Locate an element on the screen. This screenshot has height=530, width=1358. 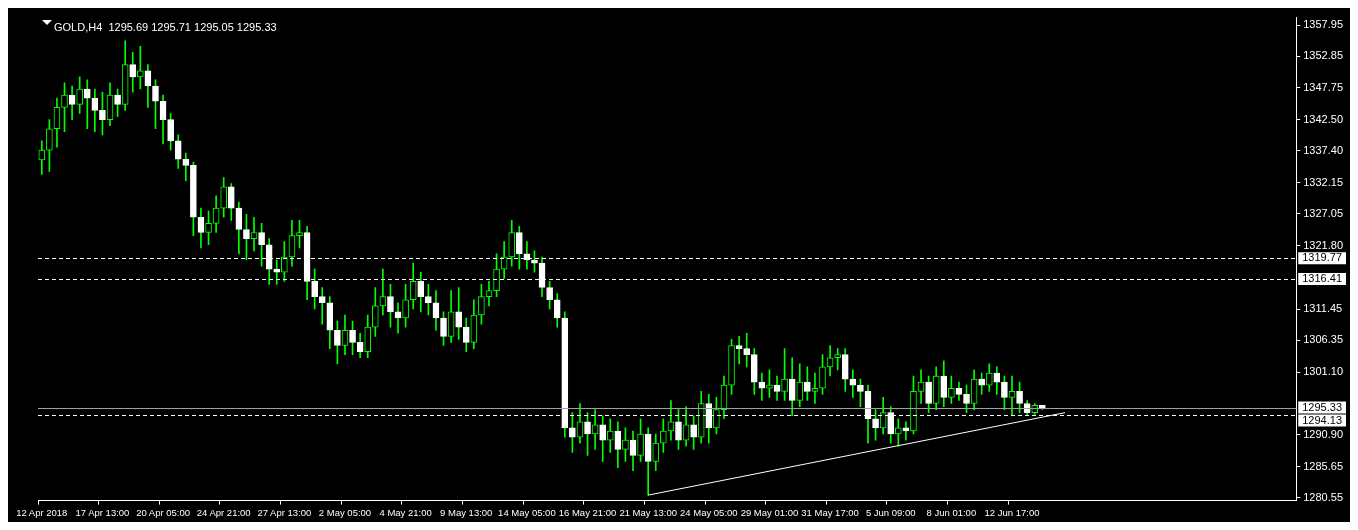
x-tick-label: 27 Apr 13:00 is located at coordinates (284, 512).